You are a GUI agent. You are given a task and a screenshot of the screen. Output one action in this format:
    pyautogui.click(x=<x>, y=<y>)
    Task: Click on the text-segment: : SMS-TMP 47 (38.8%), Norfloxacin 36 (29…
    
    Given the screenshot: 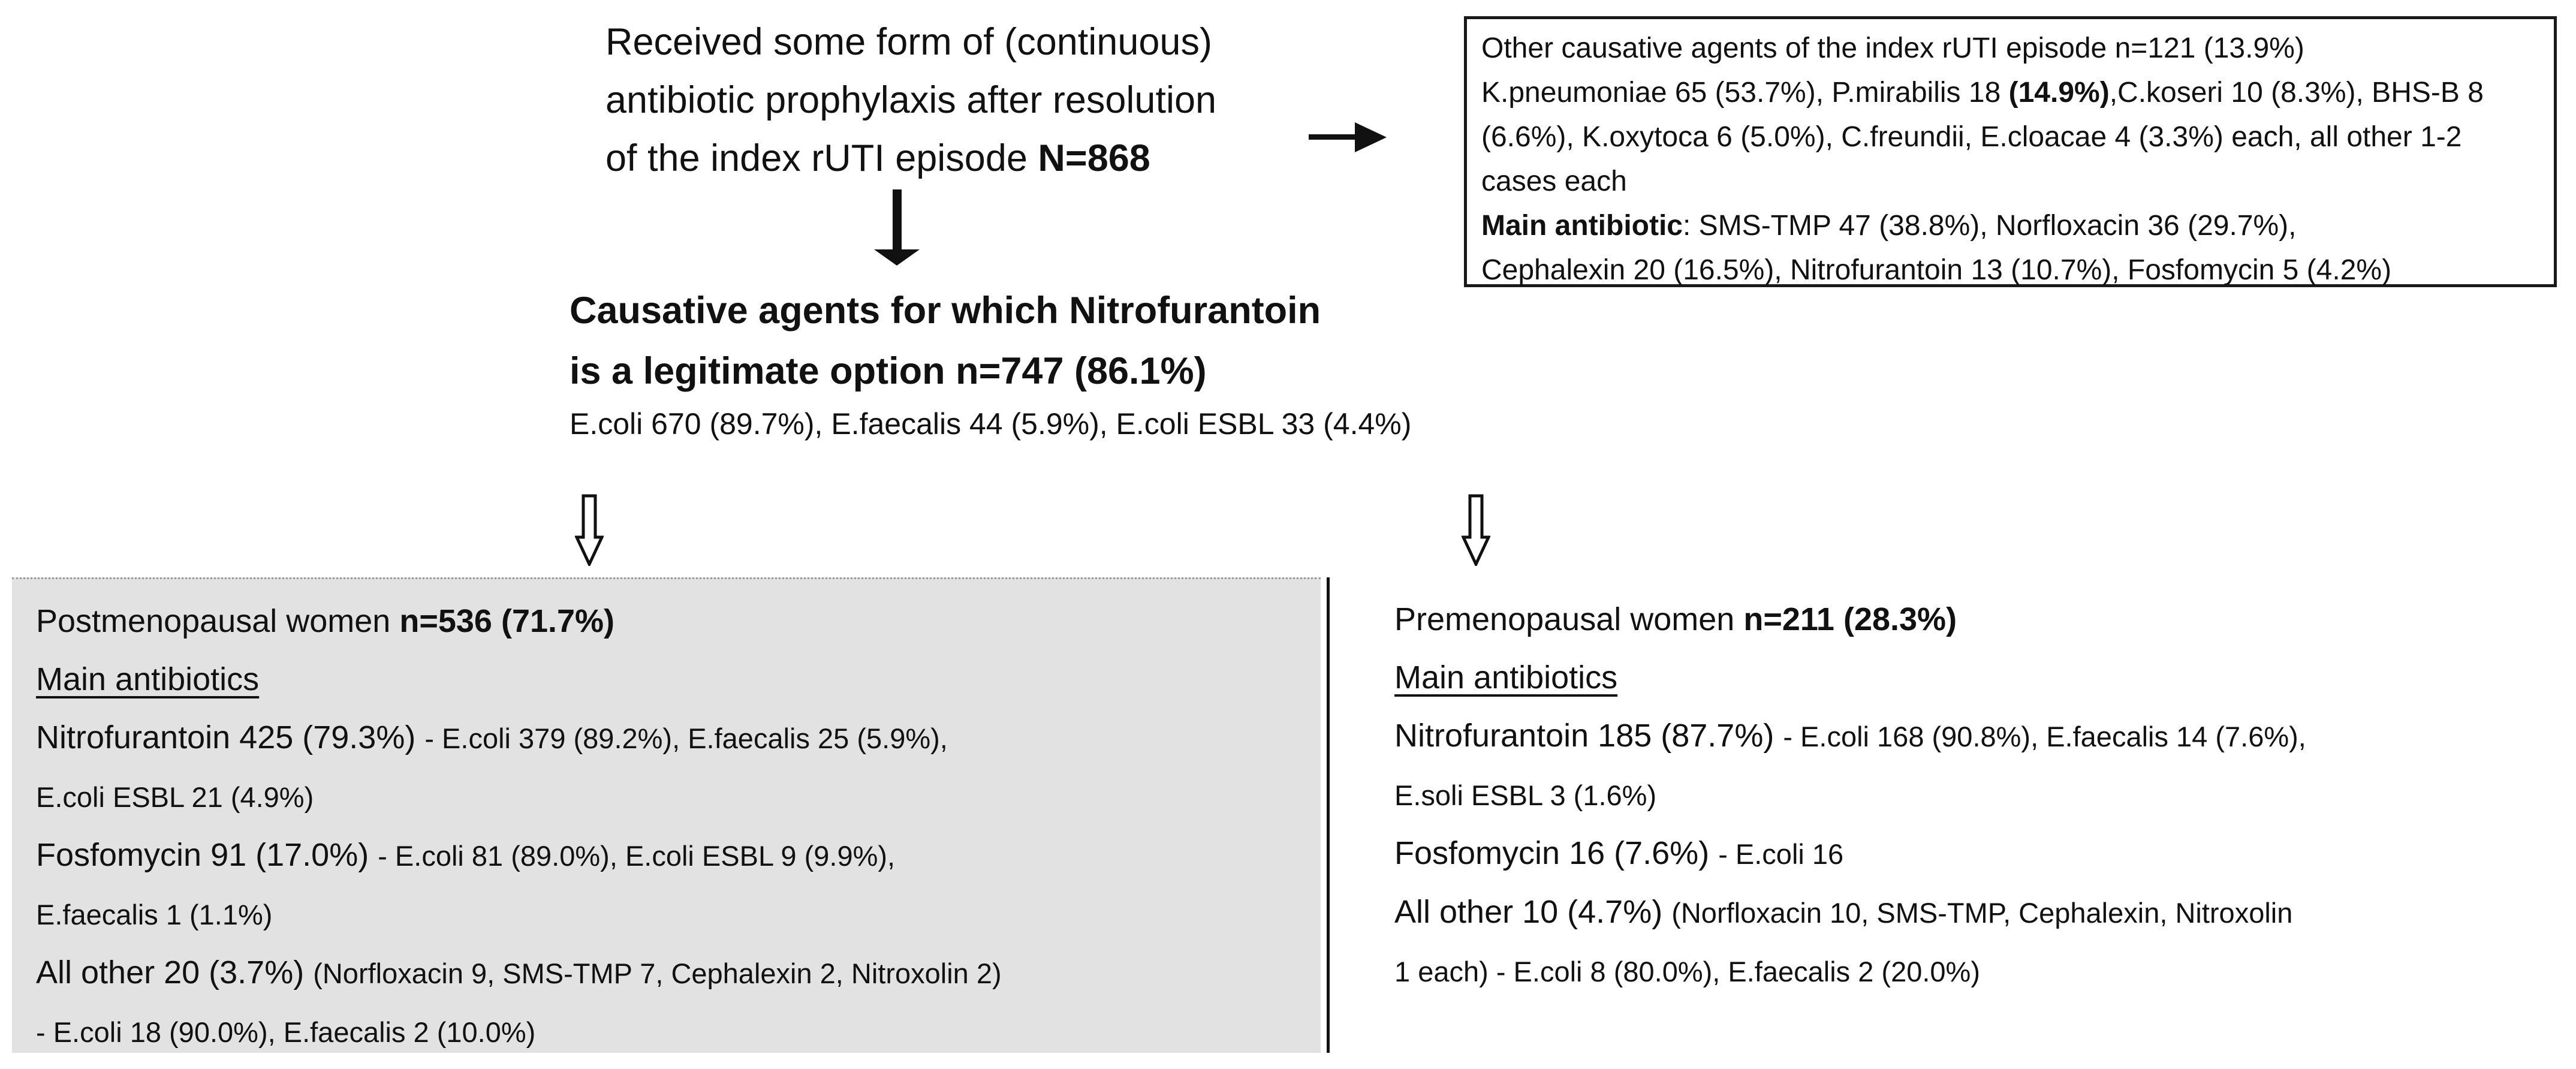 What is the action you would take?
    pyautogui.click(x=1990, y=226)
    